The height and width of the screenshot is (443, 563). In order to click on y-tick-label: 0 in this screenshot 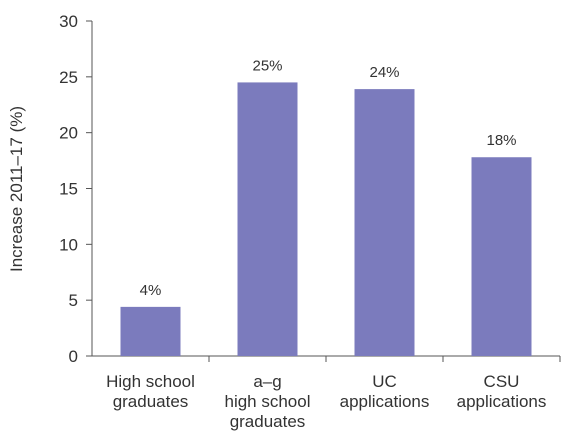, I will do `click(73, 356)`.